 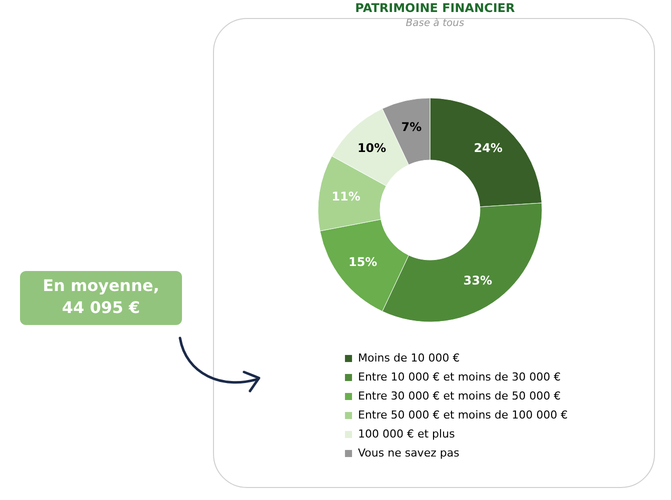 What do you see at coordinates (346, 197) in the screenshot?
I see `data-label: 11%` at bounding box center [346, 197].